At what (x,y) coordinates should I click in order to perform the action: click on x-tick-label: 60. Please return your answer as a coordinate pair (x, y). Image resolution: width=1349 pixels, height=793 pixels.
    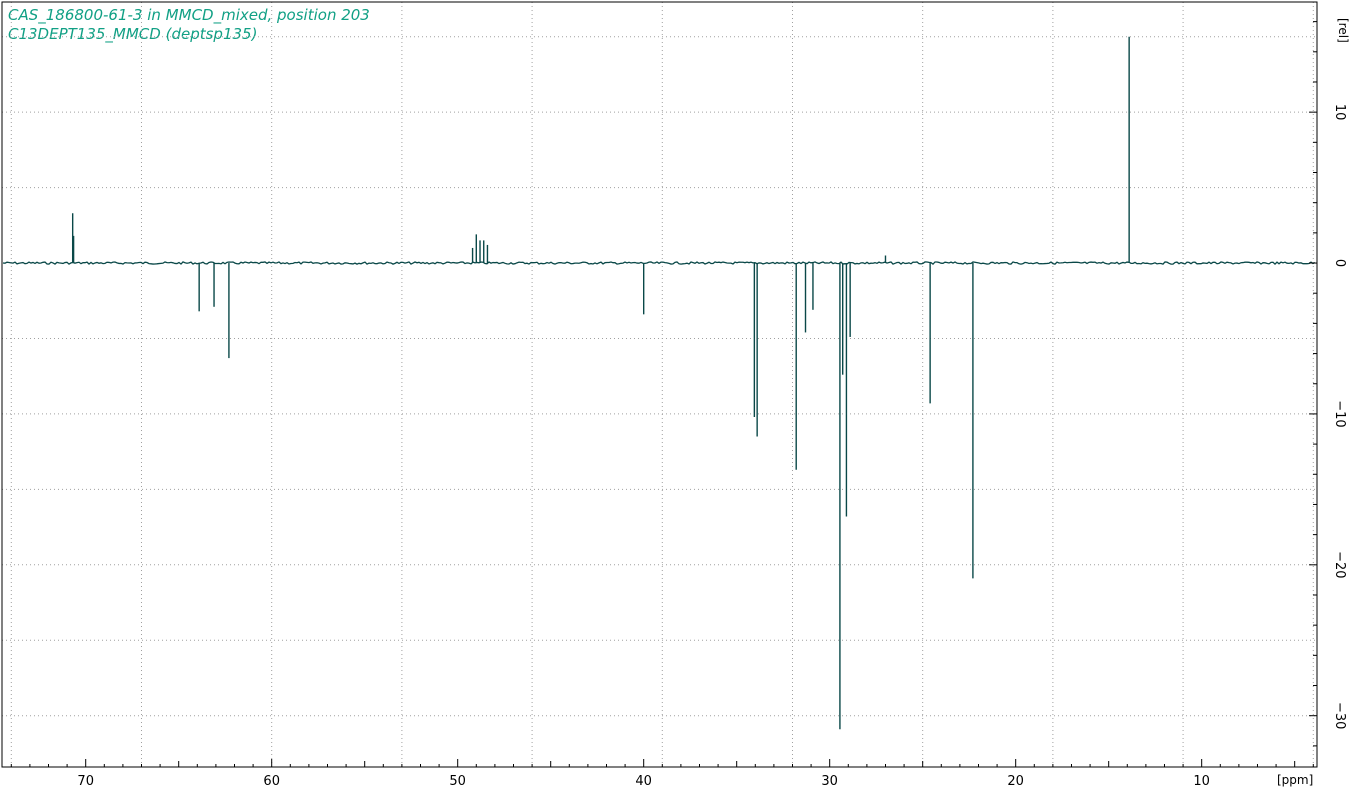
    Looking at the image, I should click on (271, 781).